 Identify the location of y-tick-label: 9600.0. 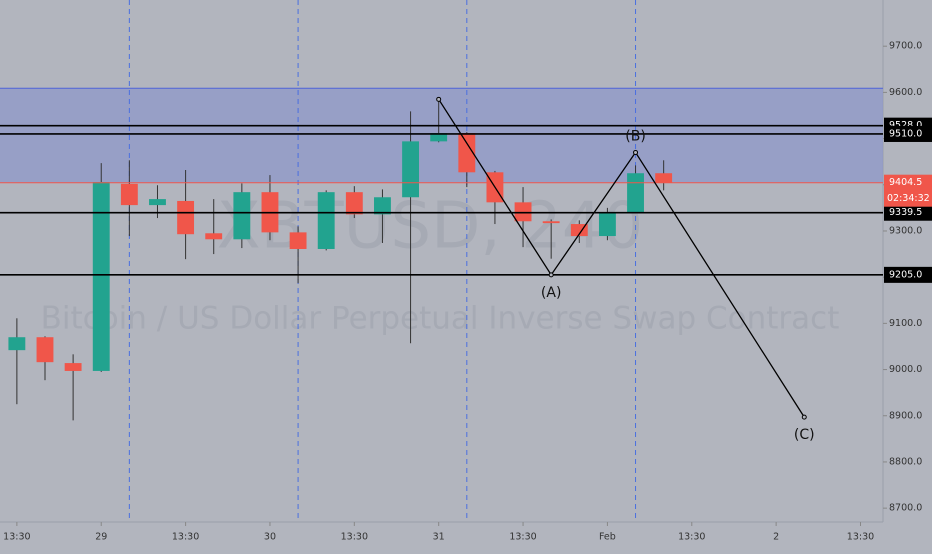
(905, 92).